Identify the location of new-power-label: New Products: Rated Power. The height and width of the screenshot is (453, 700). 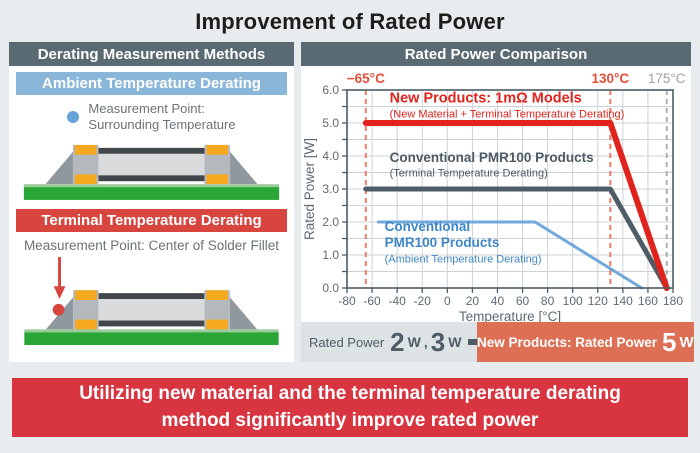
(567, 342).